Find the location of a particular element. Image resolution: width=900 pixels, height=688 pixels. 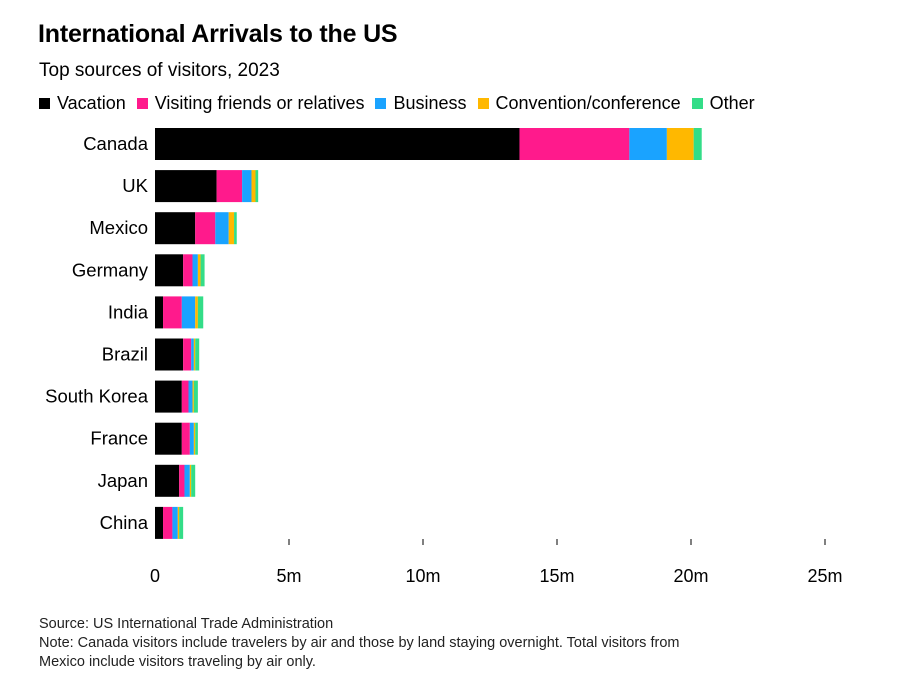

bar-brazil-business is located at coordinates (192, 354).